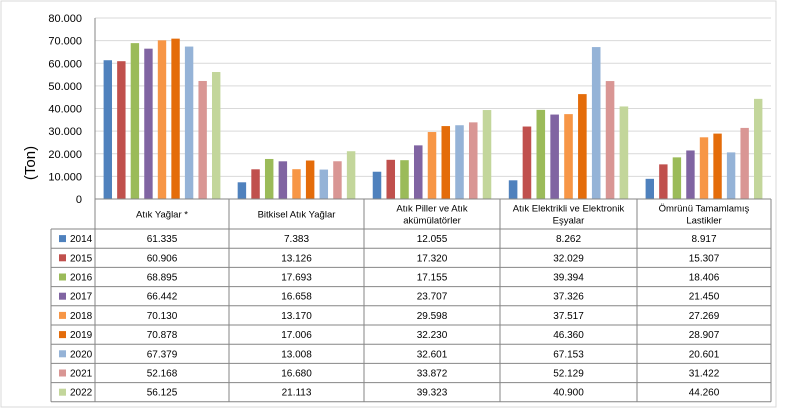 The height and width of the screenshot is (415, 797). Describe the element at coordinates (568, 335) in the screenshot. I see `data-label: 46.360` at that location.